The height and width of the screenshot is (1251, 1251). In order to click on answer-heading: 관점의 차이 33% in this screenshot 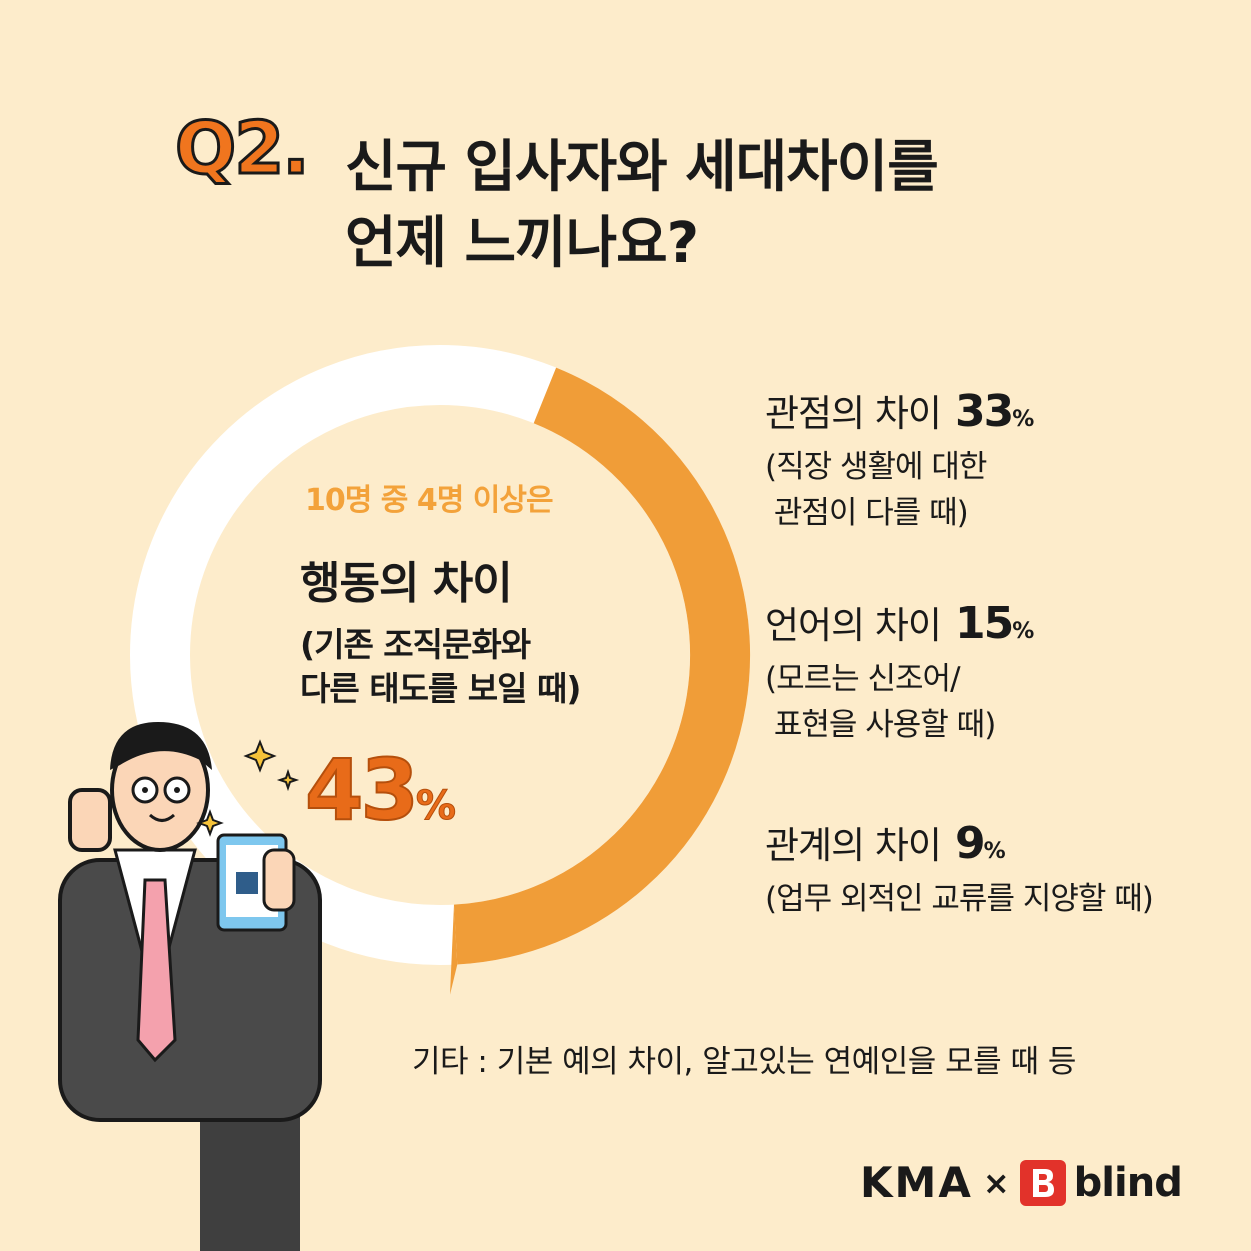, I will do `click(899, 416)`.